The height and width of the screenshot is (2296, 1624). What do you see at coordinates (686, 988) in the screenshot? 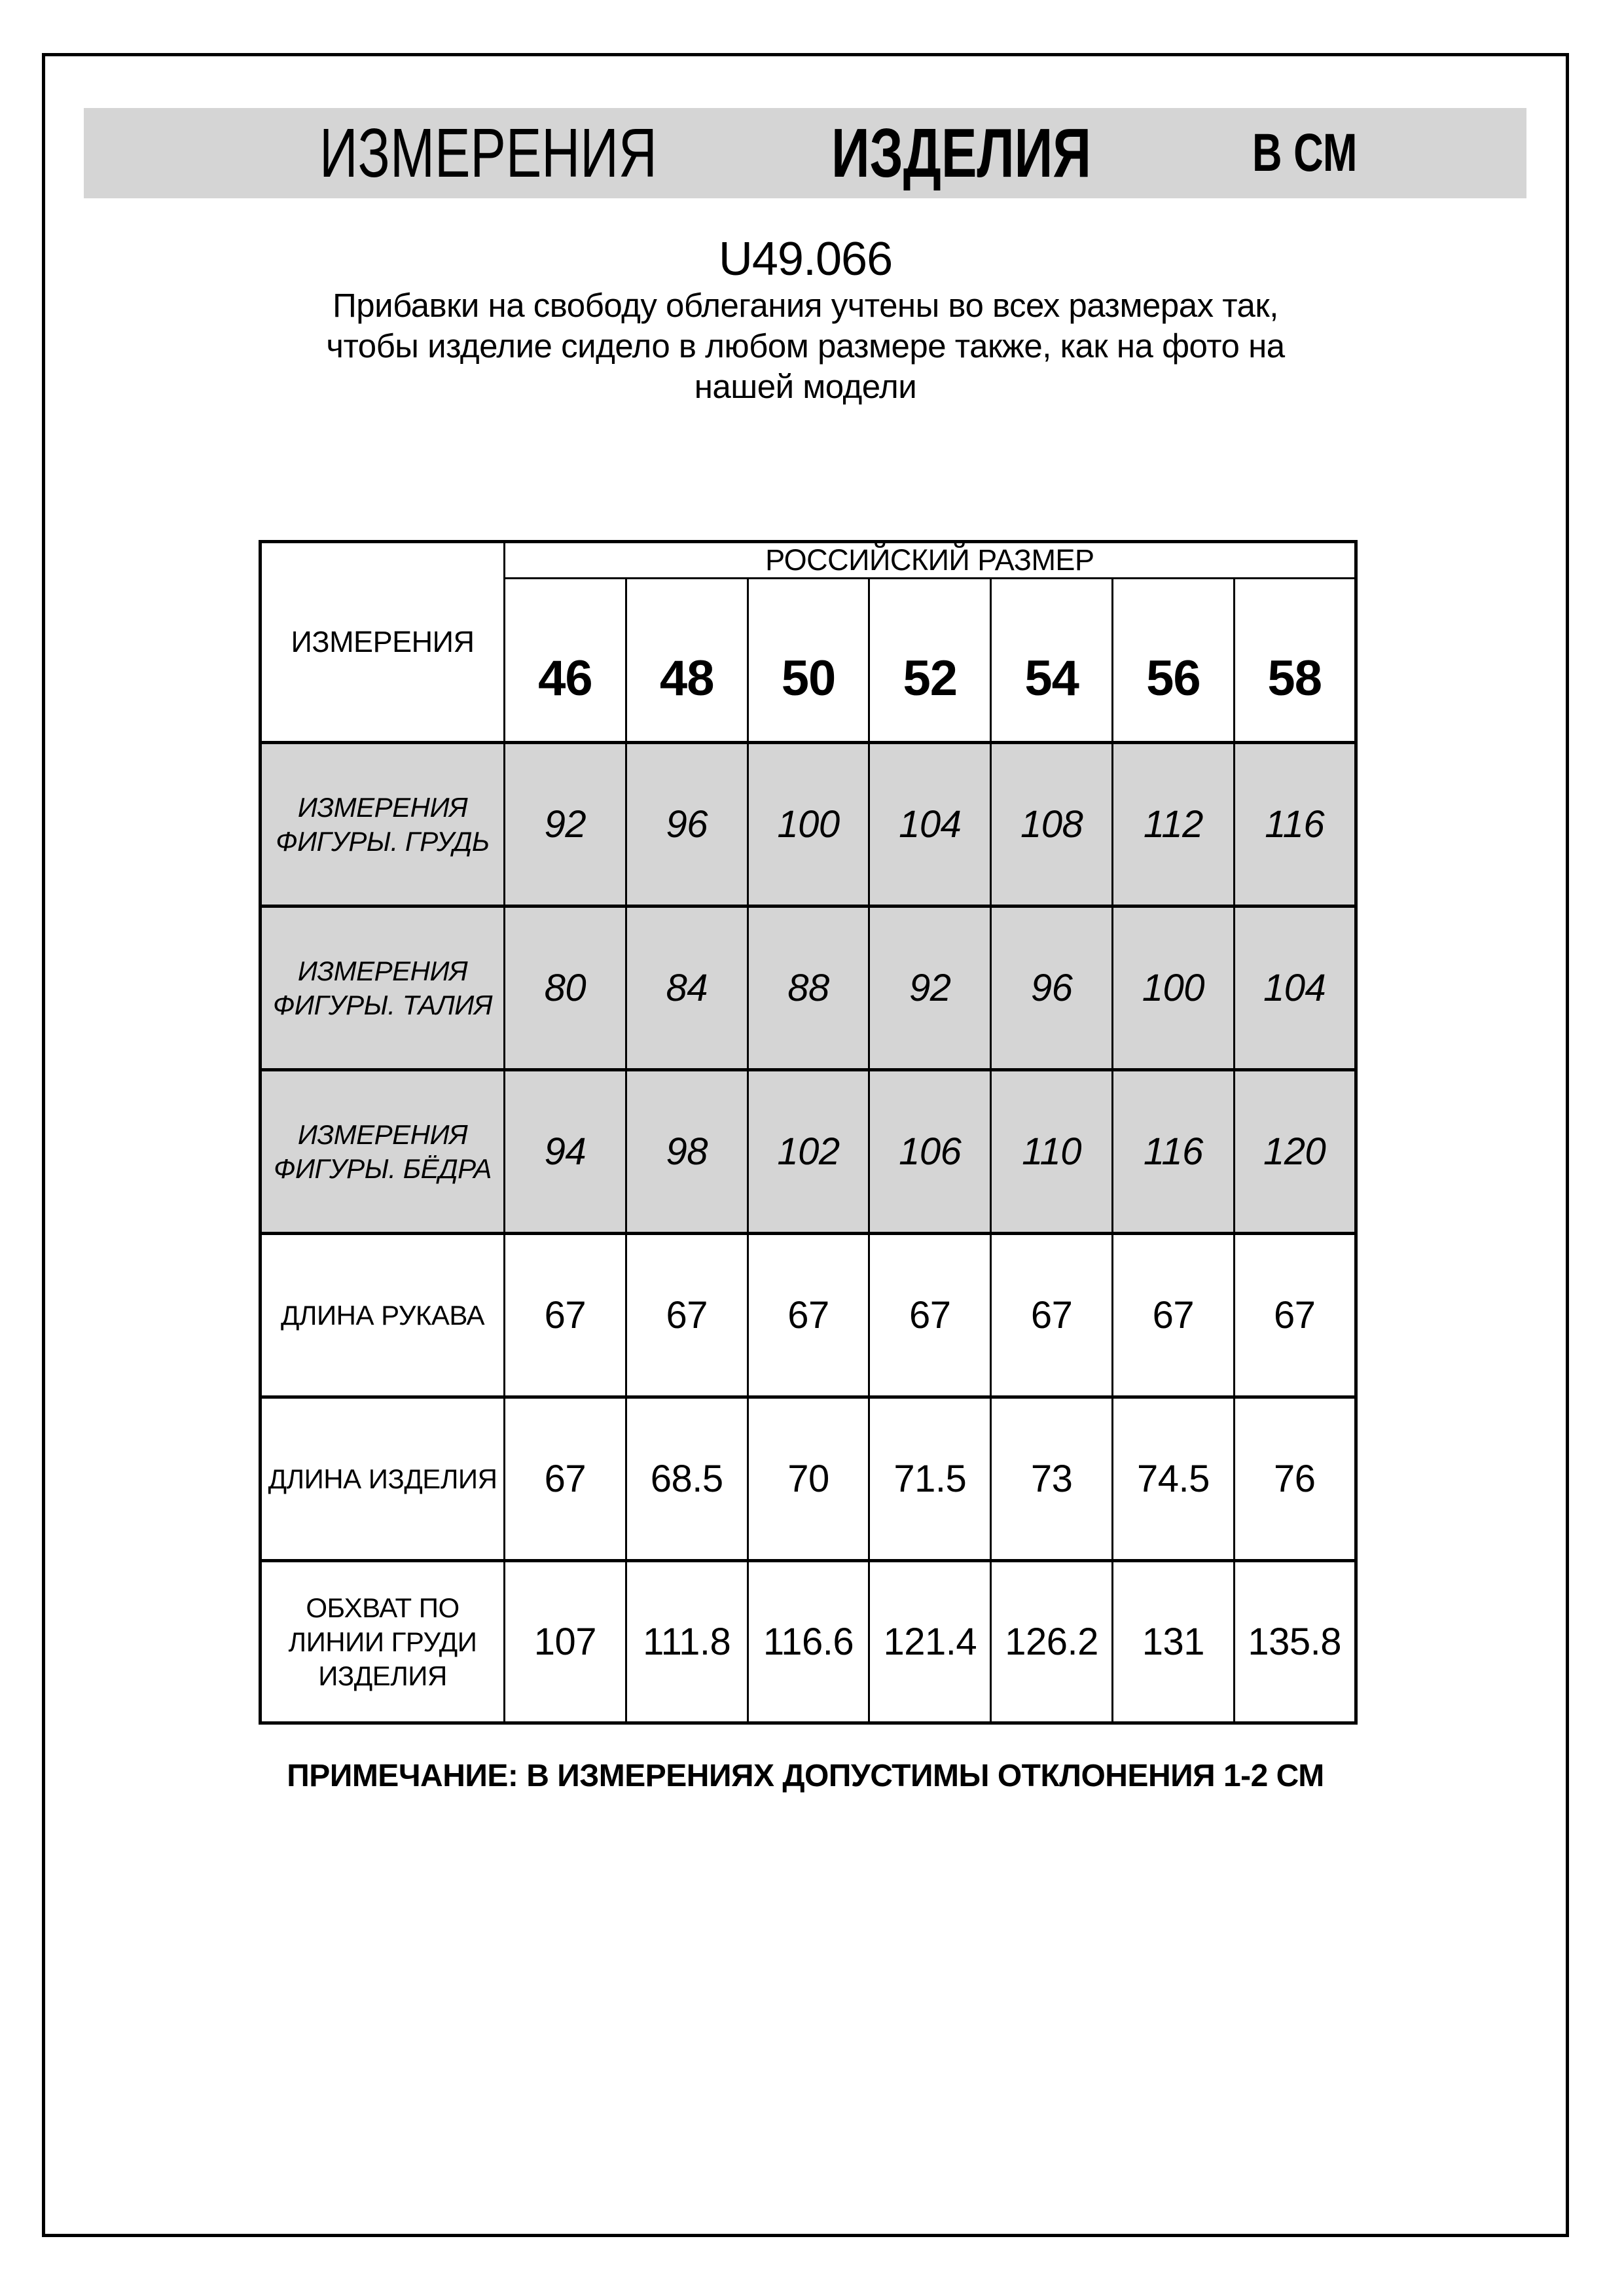
I see `cell-value: 84` at bounding box center [686, 988].